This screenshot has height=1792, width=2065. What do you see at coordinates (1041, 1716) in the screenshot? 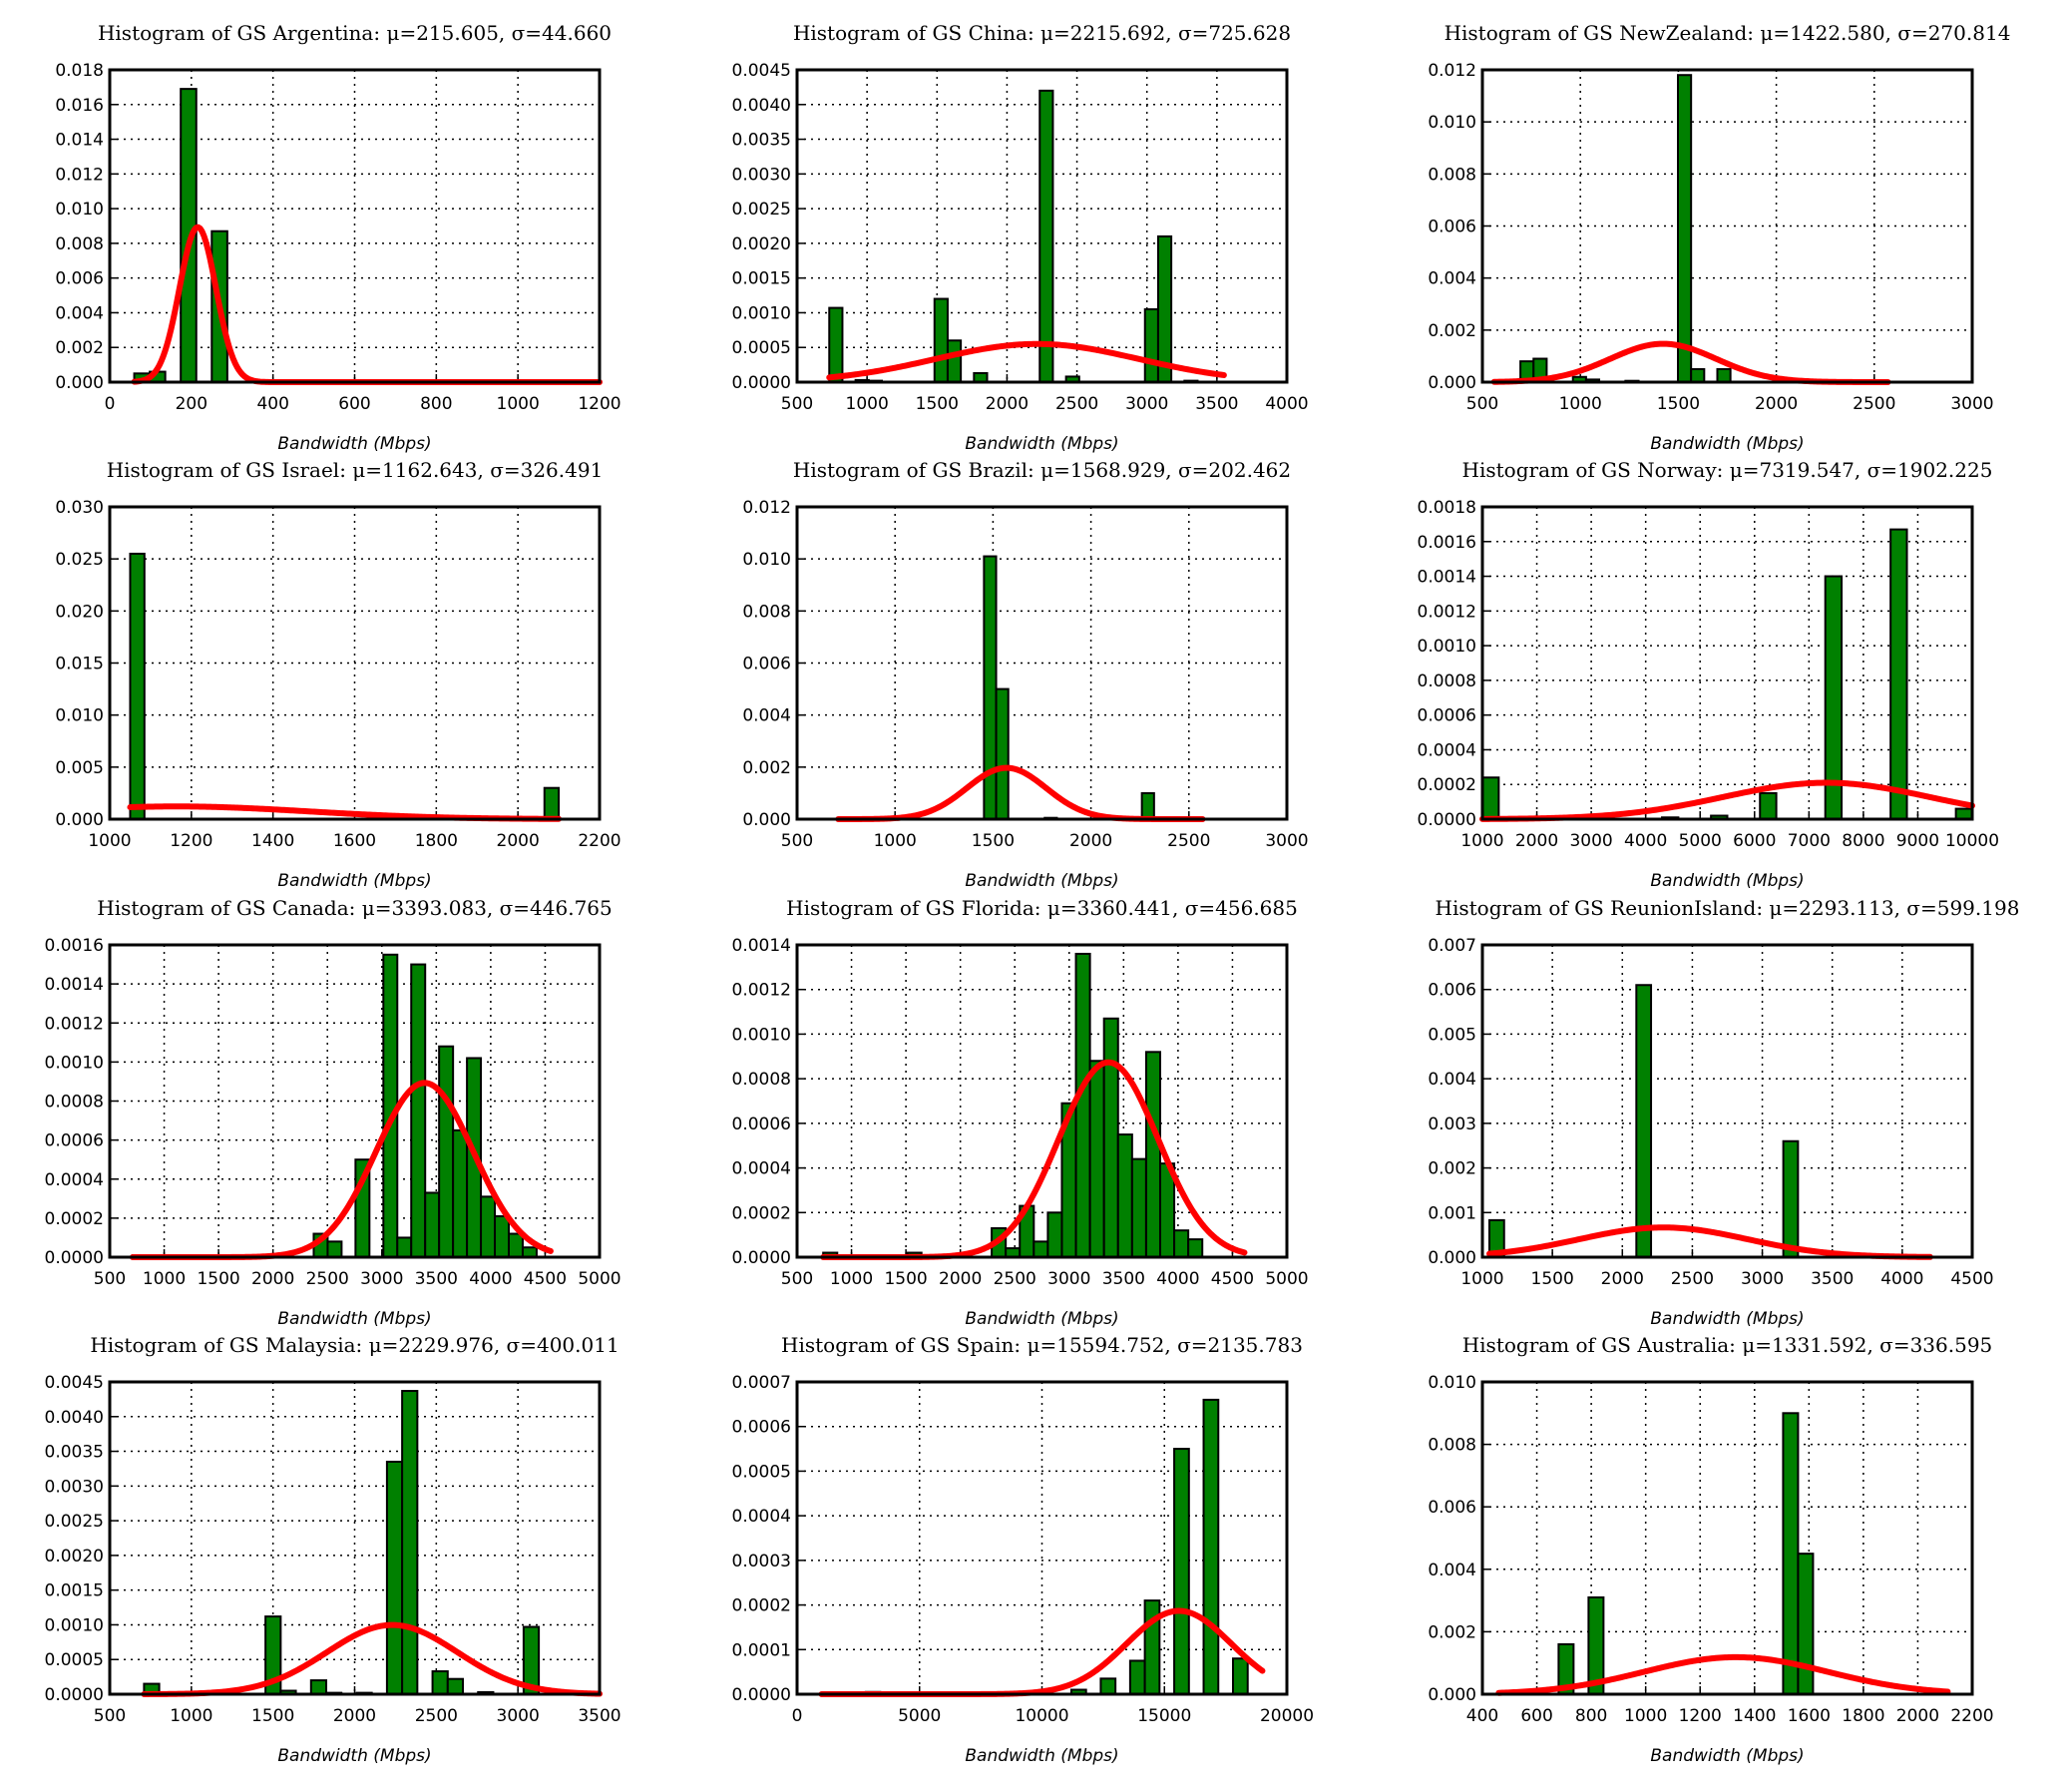
I see `x-tick-label: 10000` at bounding box center [1041, 1716].